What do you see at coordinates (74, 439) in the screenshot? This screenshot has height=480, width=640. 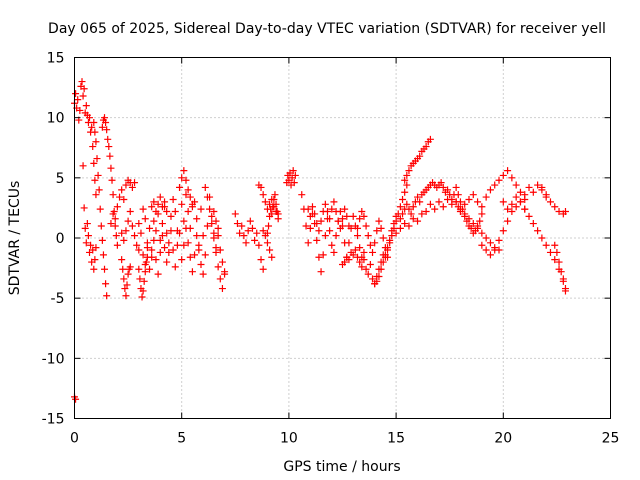 I see `x-tick-label: 0` at bounding box center [74, 439].